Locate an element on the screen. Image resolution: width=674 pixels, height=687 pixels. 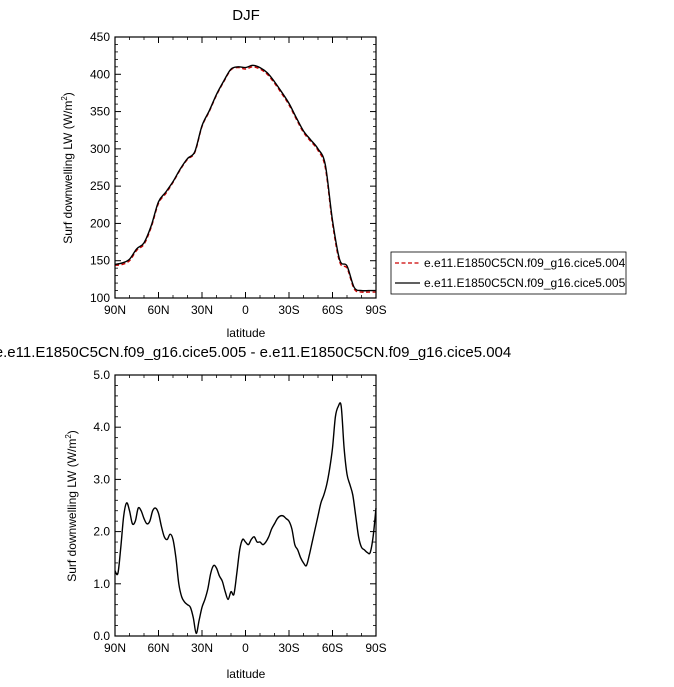
bottom-chart-ytick-label: 1.0 is located at coordinates (101, 584).